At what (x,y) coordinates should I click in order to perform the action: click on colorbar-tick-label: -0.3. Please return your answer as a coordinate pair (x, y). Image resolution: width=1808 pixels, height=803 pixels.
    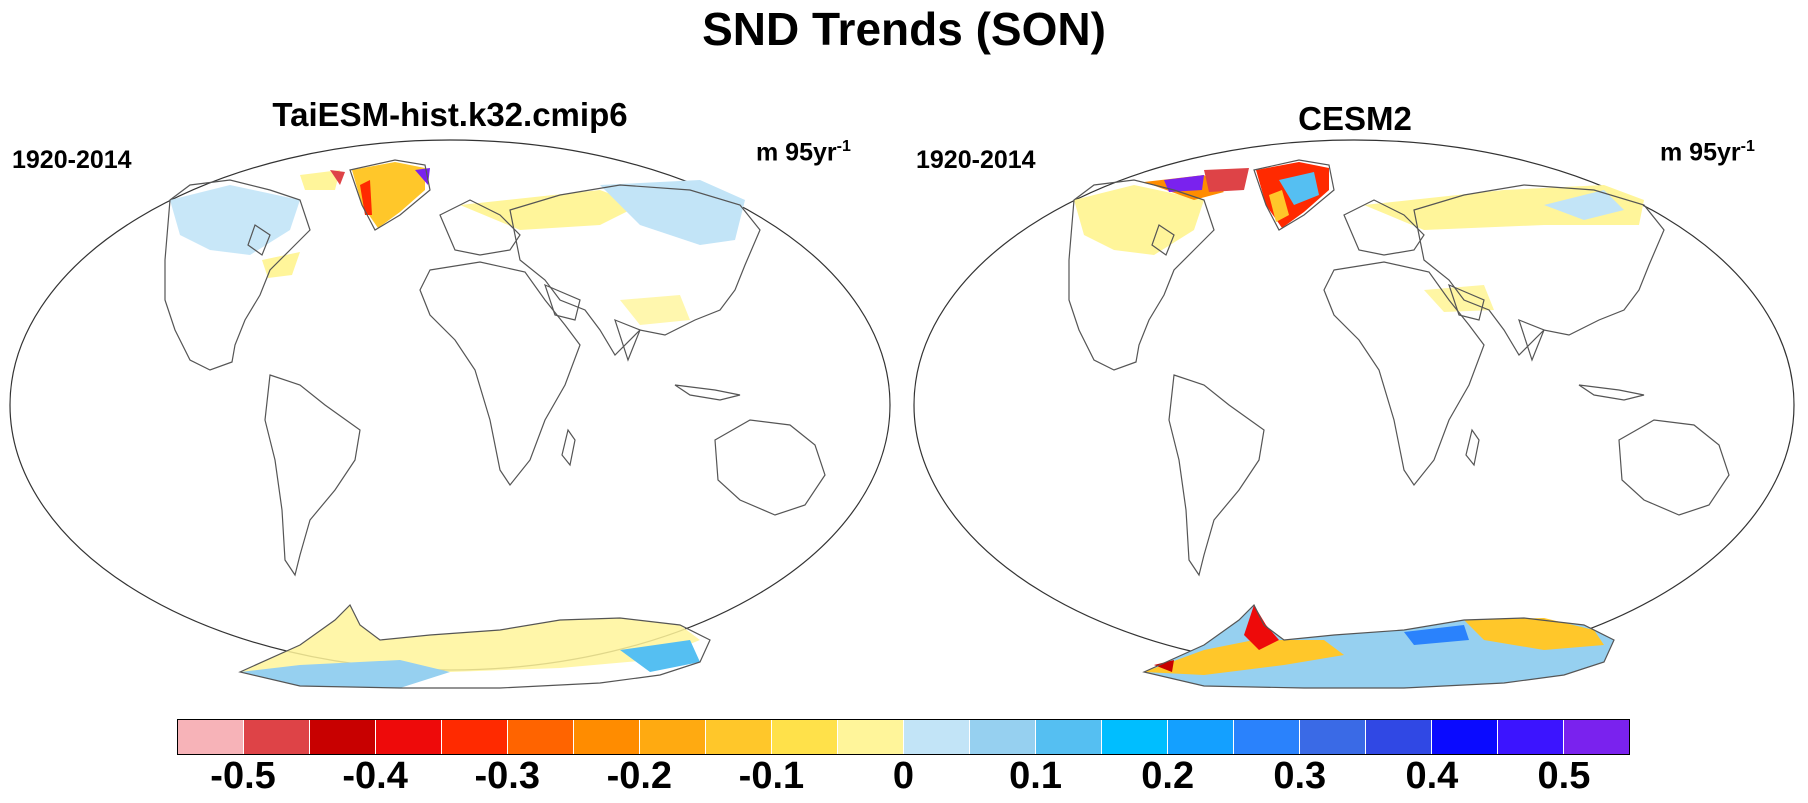
    Looking at the image, I should click on (507, 776).